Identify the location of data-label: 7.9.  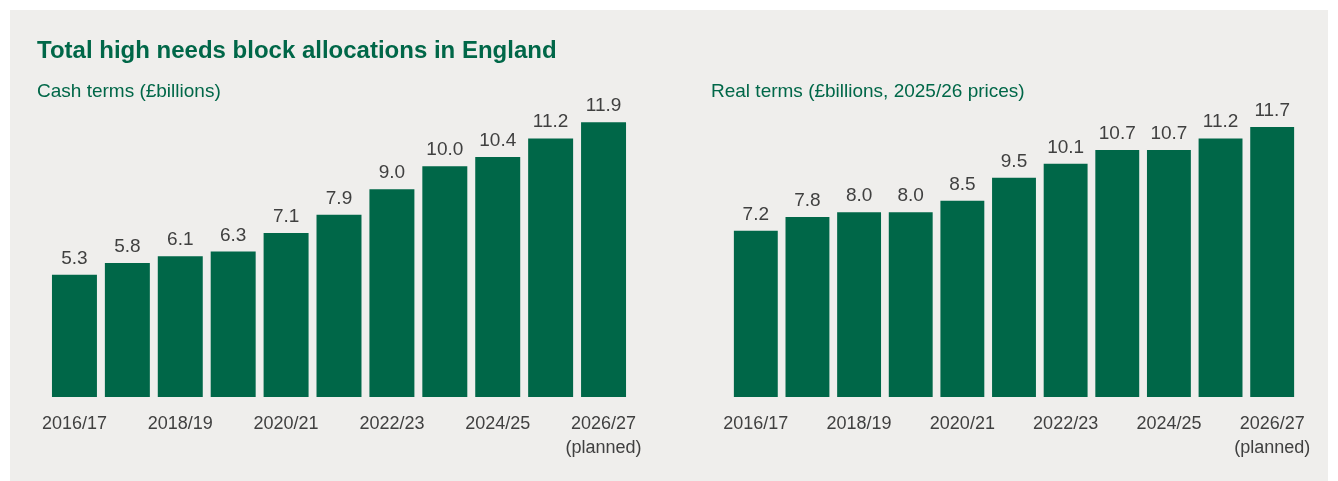
(339, 197).